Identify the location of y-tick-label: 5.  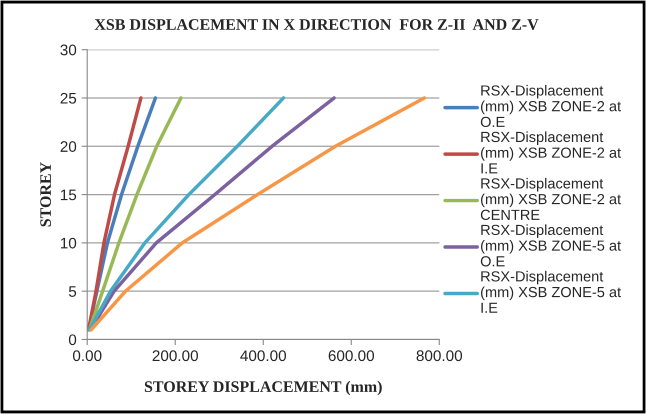
(72, 291).